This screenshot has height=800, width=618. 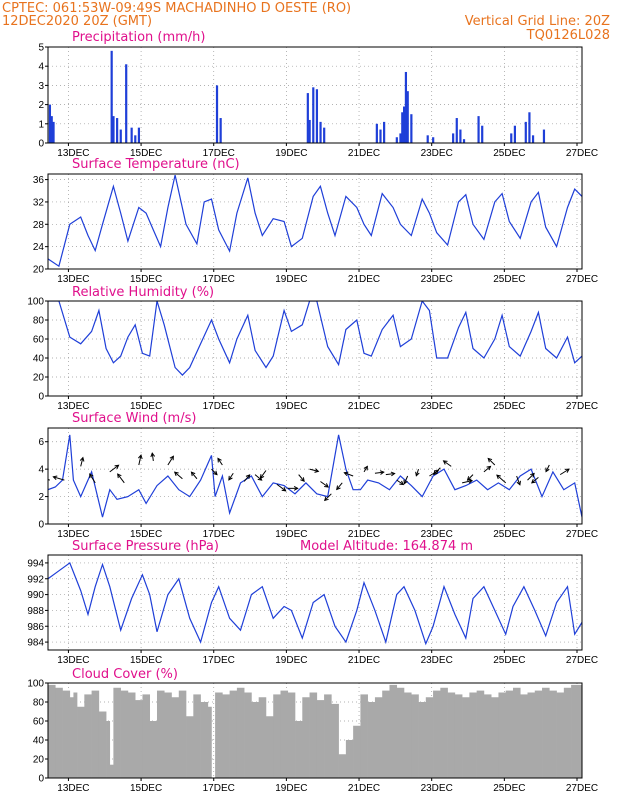 What do you see at coordinates (39, 359) in the screenshot?
I see `y-tick-label: 40` at bounding box center [39, 359].